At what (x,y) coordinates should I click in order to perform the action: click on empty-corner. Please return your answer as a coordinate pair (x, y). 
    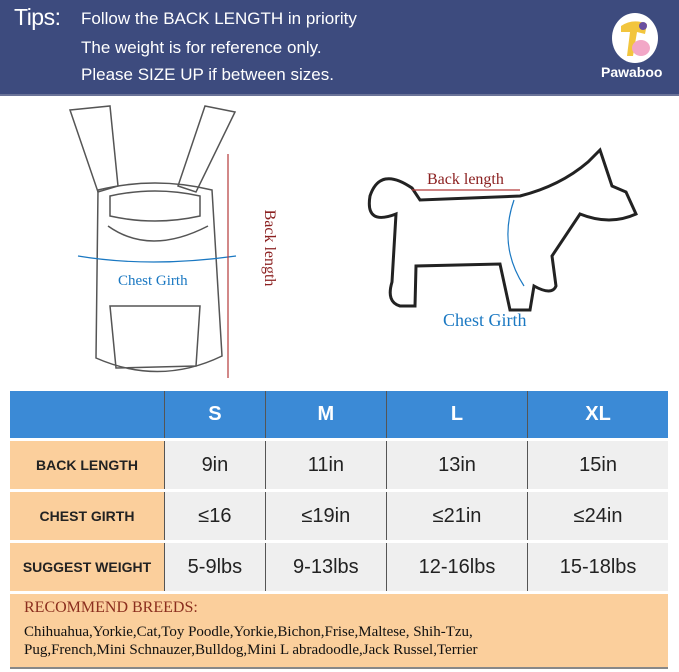
    Looking at the image, I should click on (87, 416).